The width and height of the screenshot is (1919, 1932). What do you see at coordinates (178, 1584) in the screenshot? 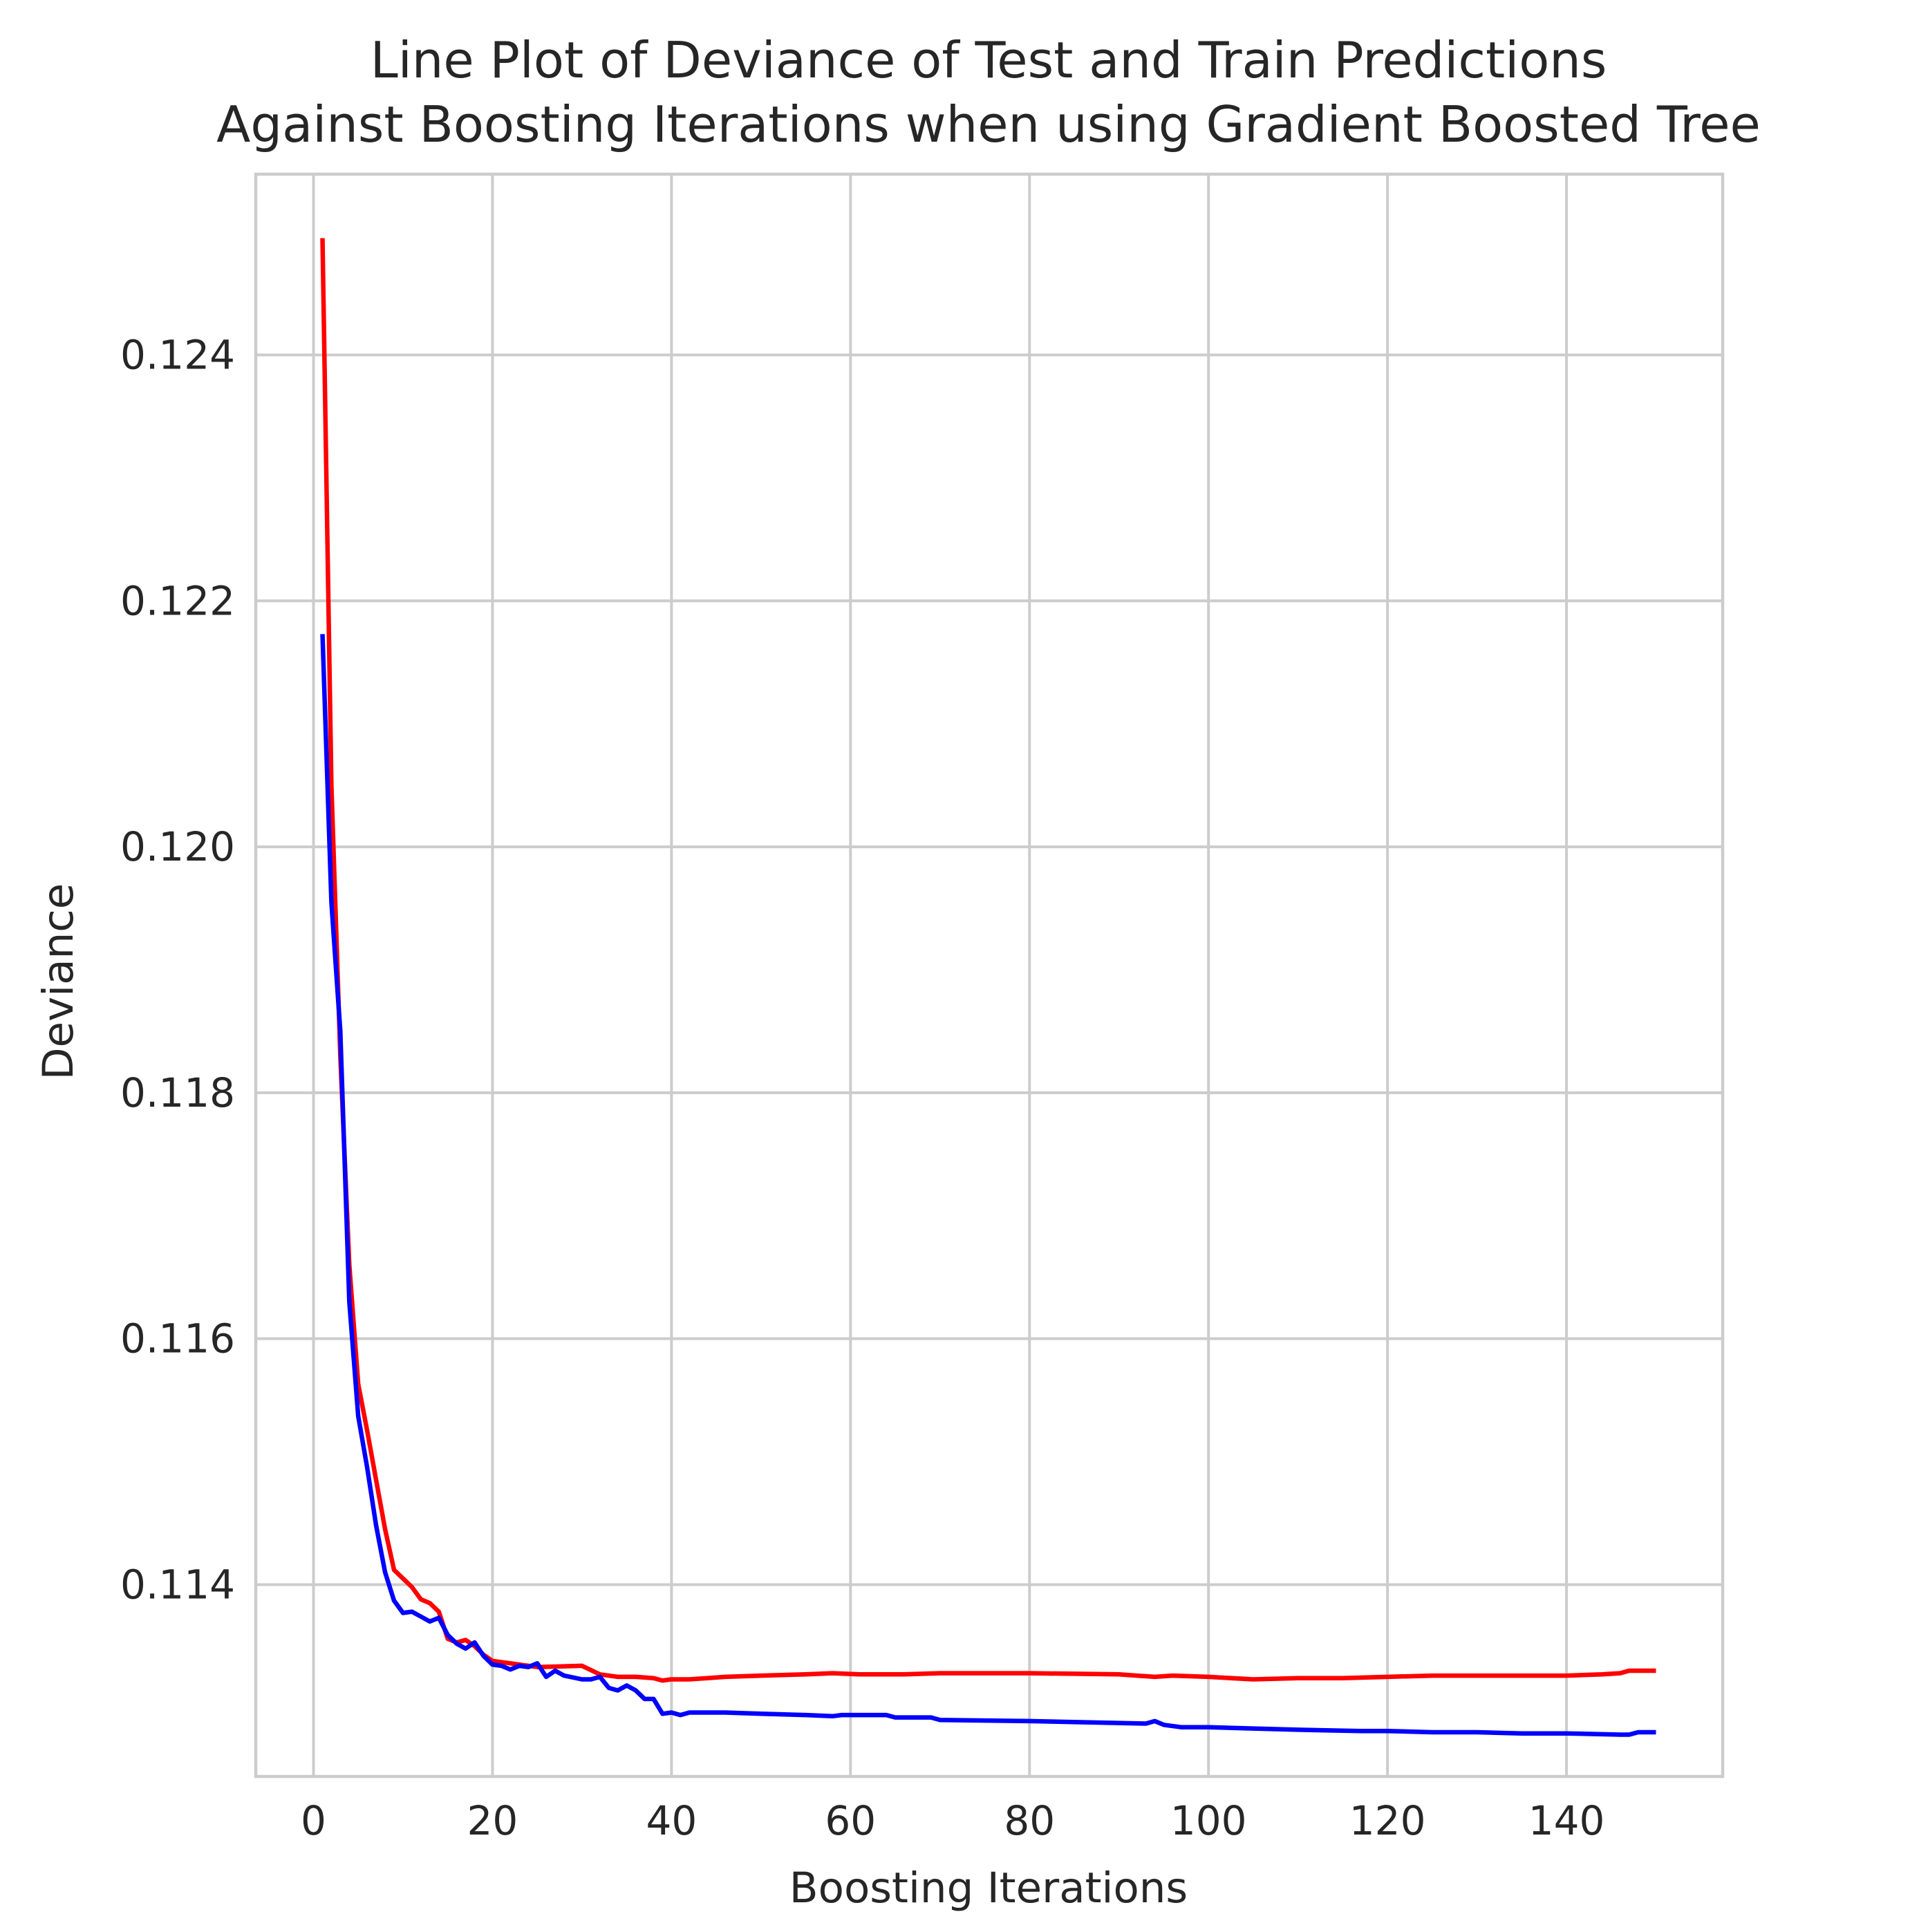
I see `y-tick-label: 0.114` at bounding box center [178, 1584].